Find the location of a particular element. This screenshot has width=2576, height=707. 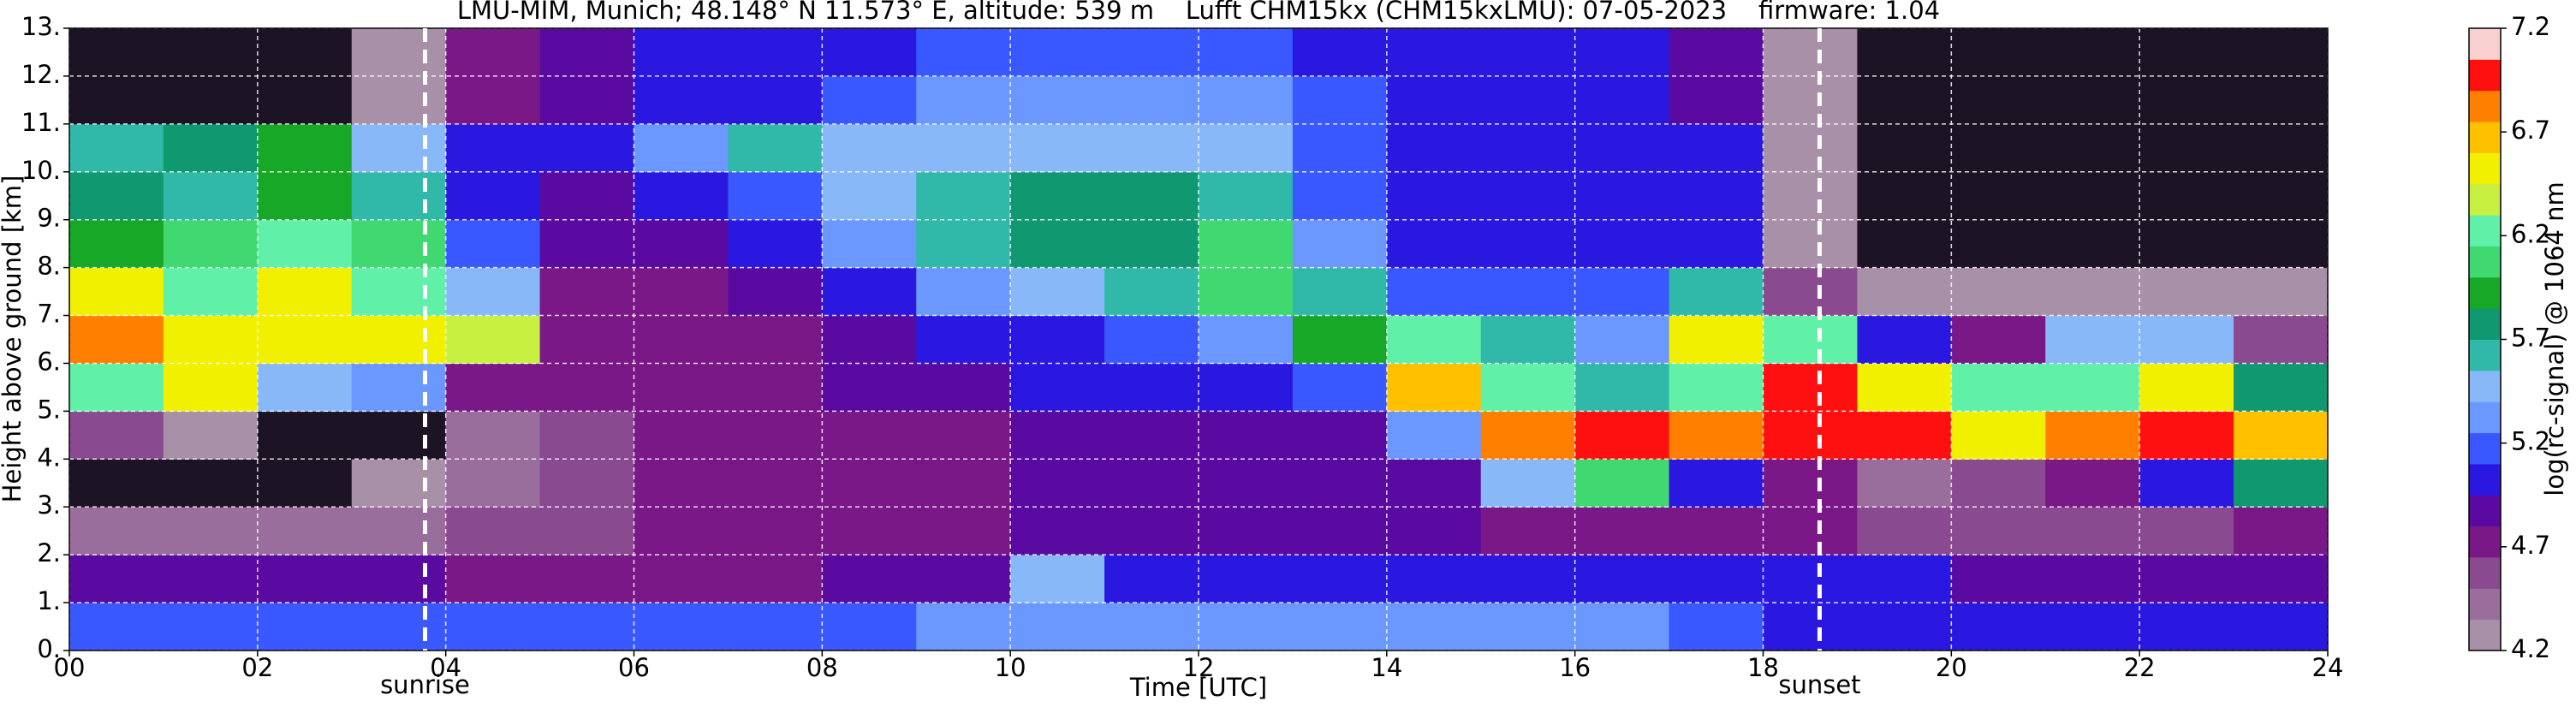

colorbar-tick-label: 6.2 is located at coordinates (2531, 234).